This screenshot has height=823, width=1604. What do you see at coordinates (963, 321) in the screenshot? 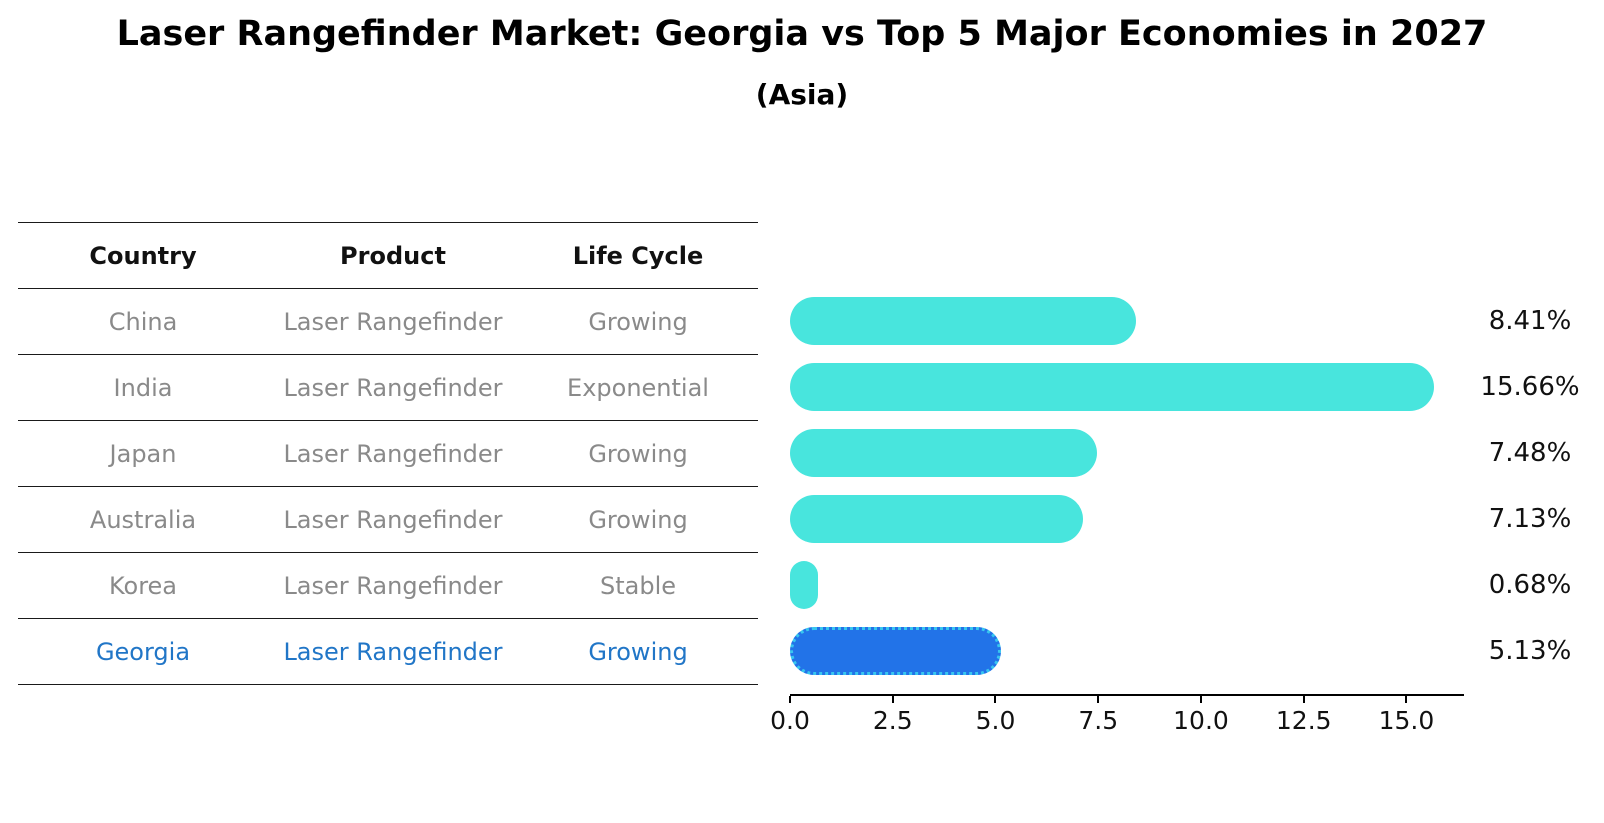
I see `bar-china` at bounding box center [963, 321].